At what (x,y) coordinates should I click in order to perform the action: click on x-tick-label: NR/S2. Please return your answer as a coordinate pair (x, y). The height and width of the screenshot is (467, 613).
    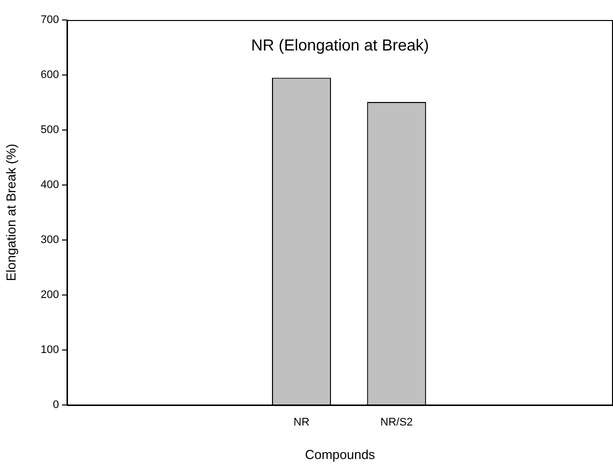
    Looking at the image, I should click on (396, 422).